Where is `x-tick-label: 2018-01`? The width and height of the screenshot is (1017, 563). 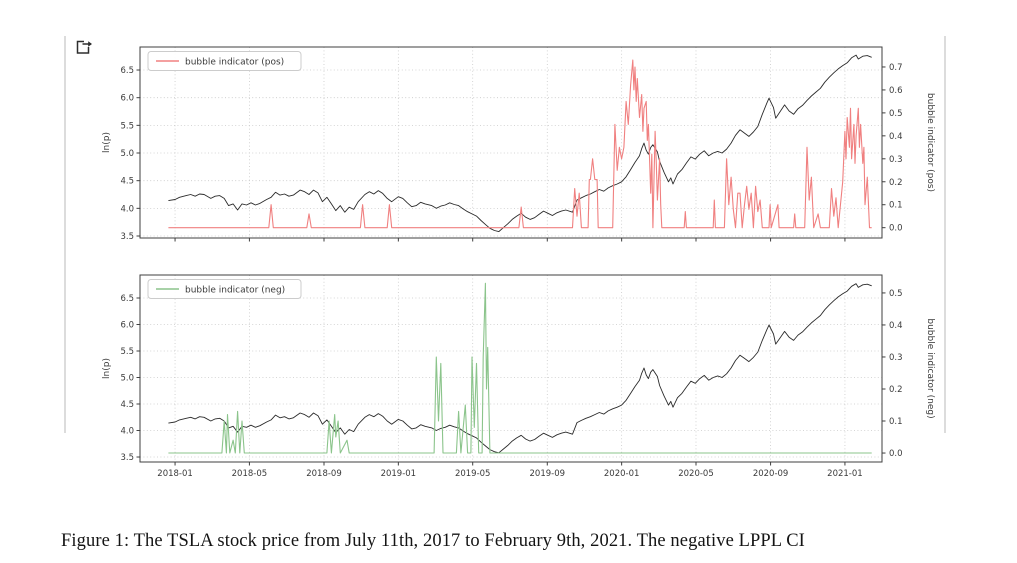
x-tick-label: 2018-01 is located at coordinates (175, 474).